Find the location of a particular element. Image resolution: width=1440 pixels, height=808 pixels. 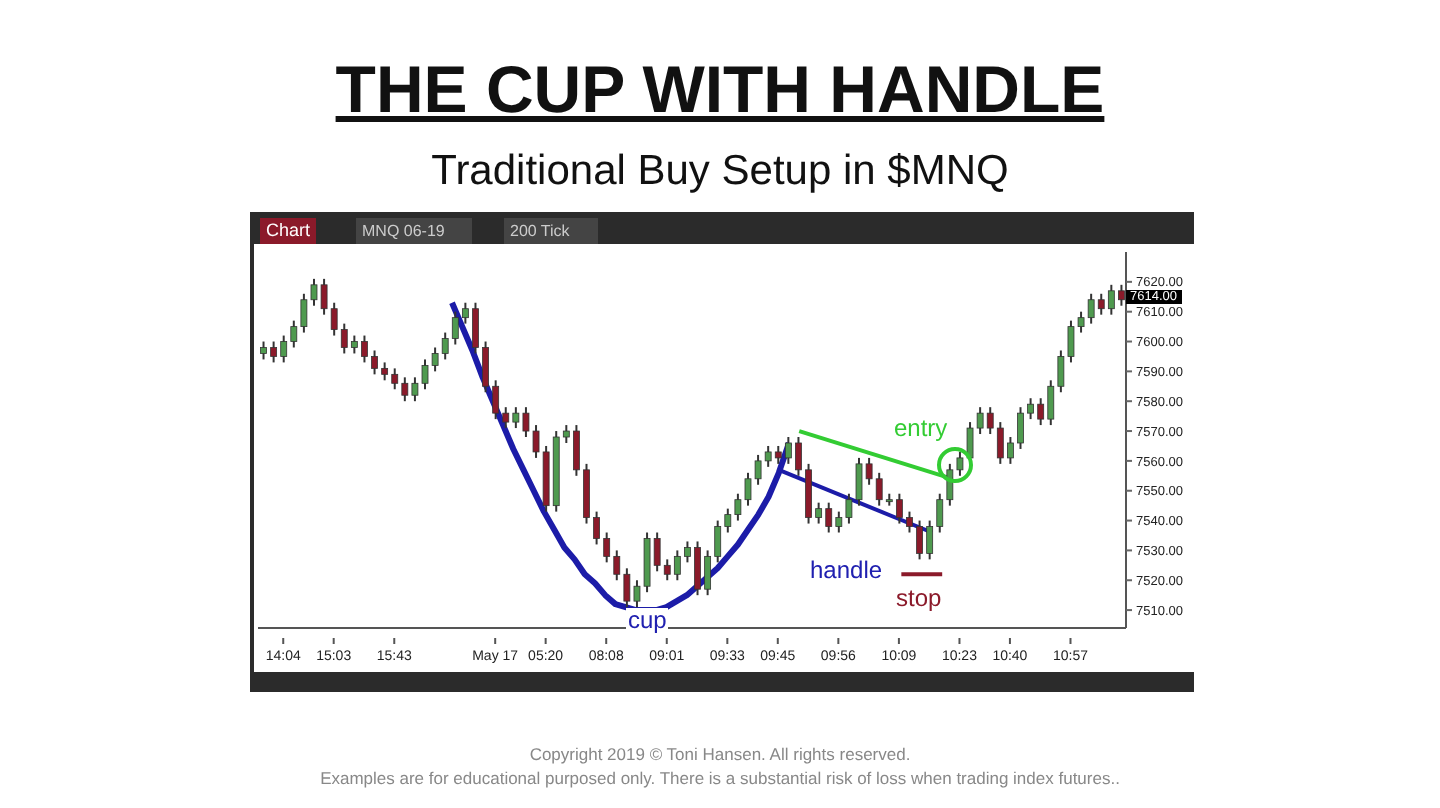

text: Examples are for educational purposed only. There is a substantial risk of loss when trading index futures.. is located at coordinates (720, 778).